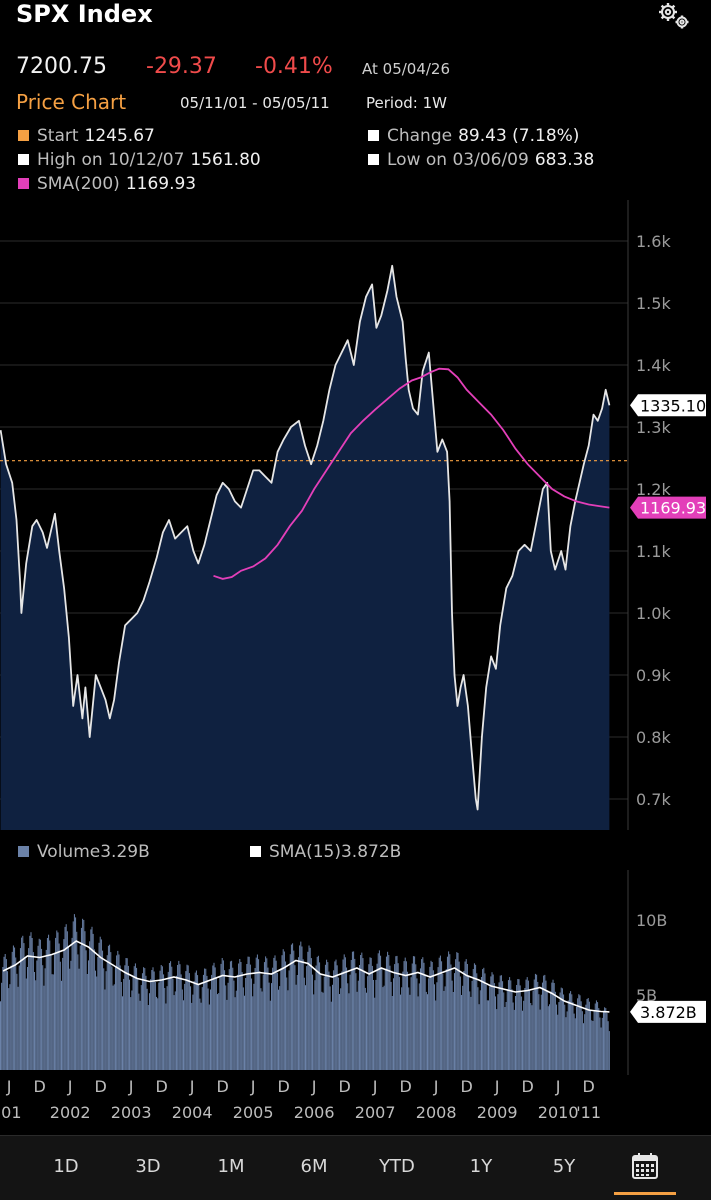 The width and height of the screenshot is (711, 1200). I want to click on x-tick-label: J, so click(497, 1086).